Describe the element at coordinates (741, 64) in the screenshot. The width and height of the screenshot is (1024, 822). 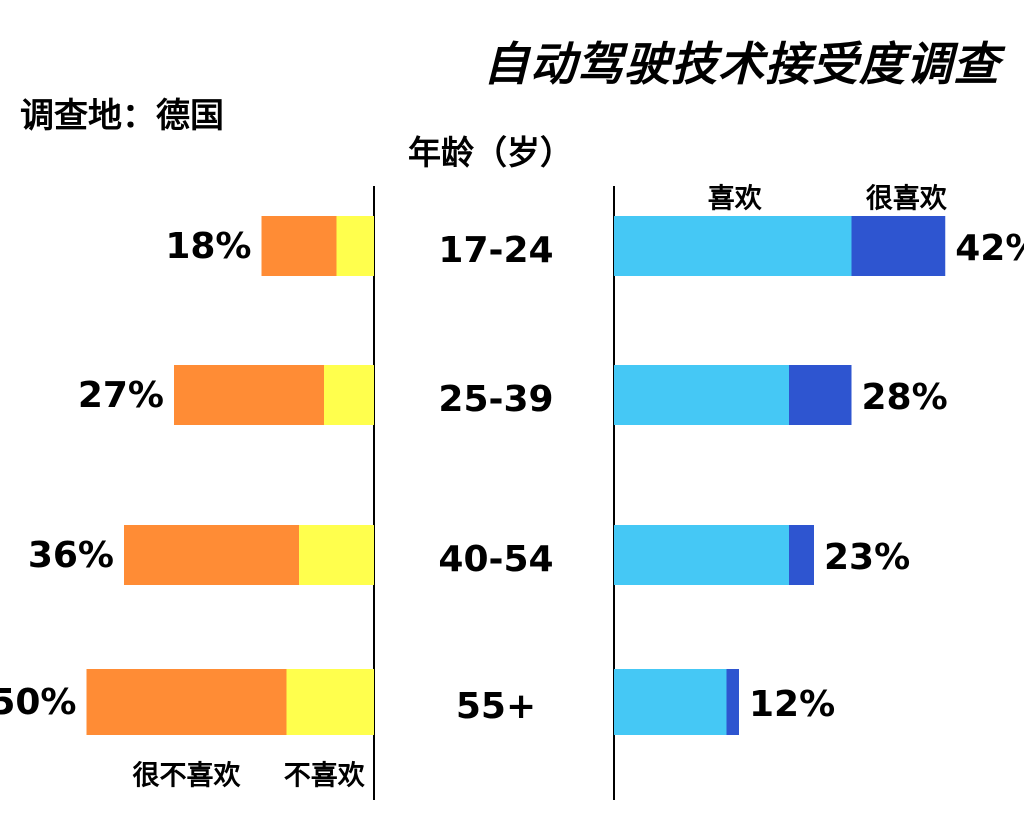
I see `chart-title: 自动驾驶技术接受度调查` at that location.